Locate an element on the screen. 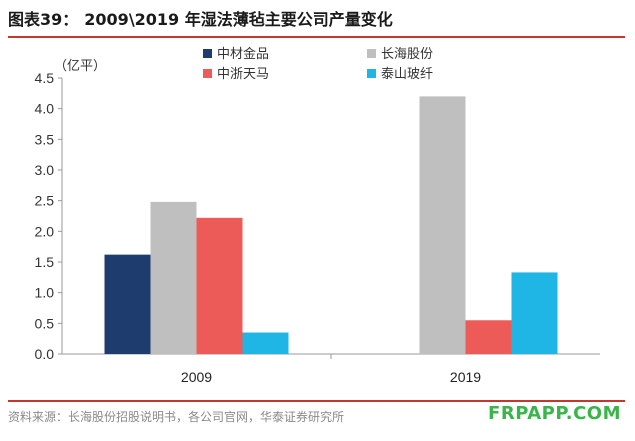 Image resolution: width=635 pixels, height=441 pixels. legend-label: 中材金品 is located at coordinates (243, 54).